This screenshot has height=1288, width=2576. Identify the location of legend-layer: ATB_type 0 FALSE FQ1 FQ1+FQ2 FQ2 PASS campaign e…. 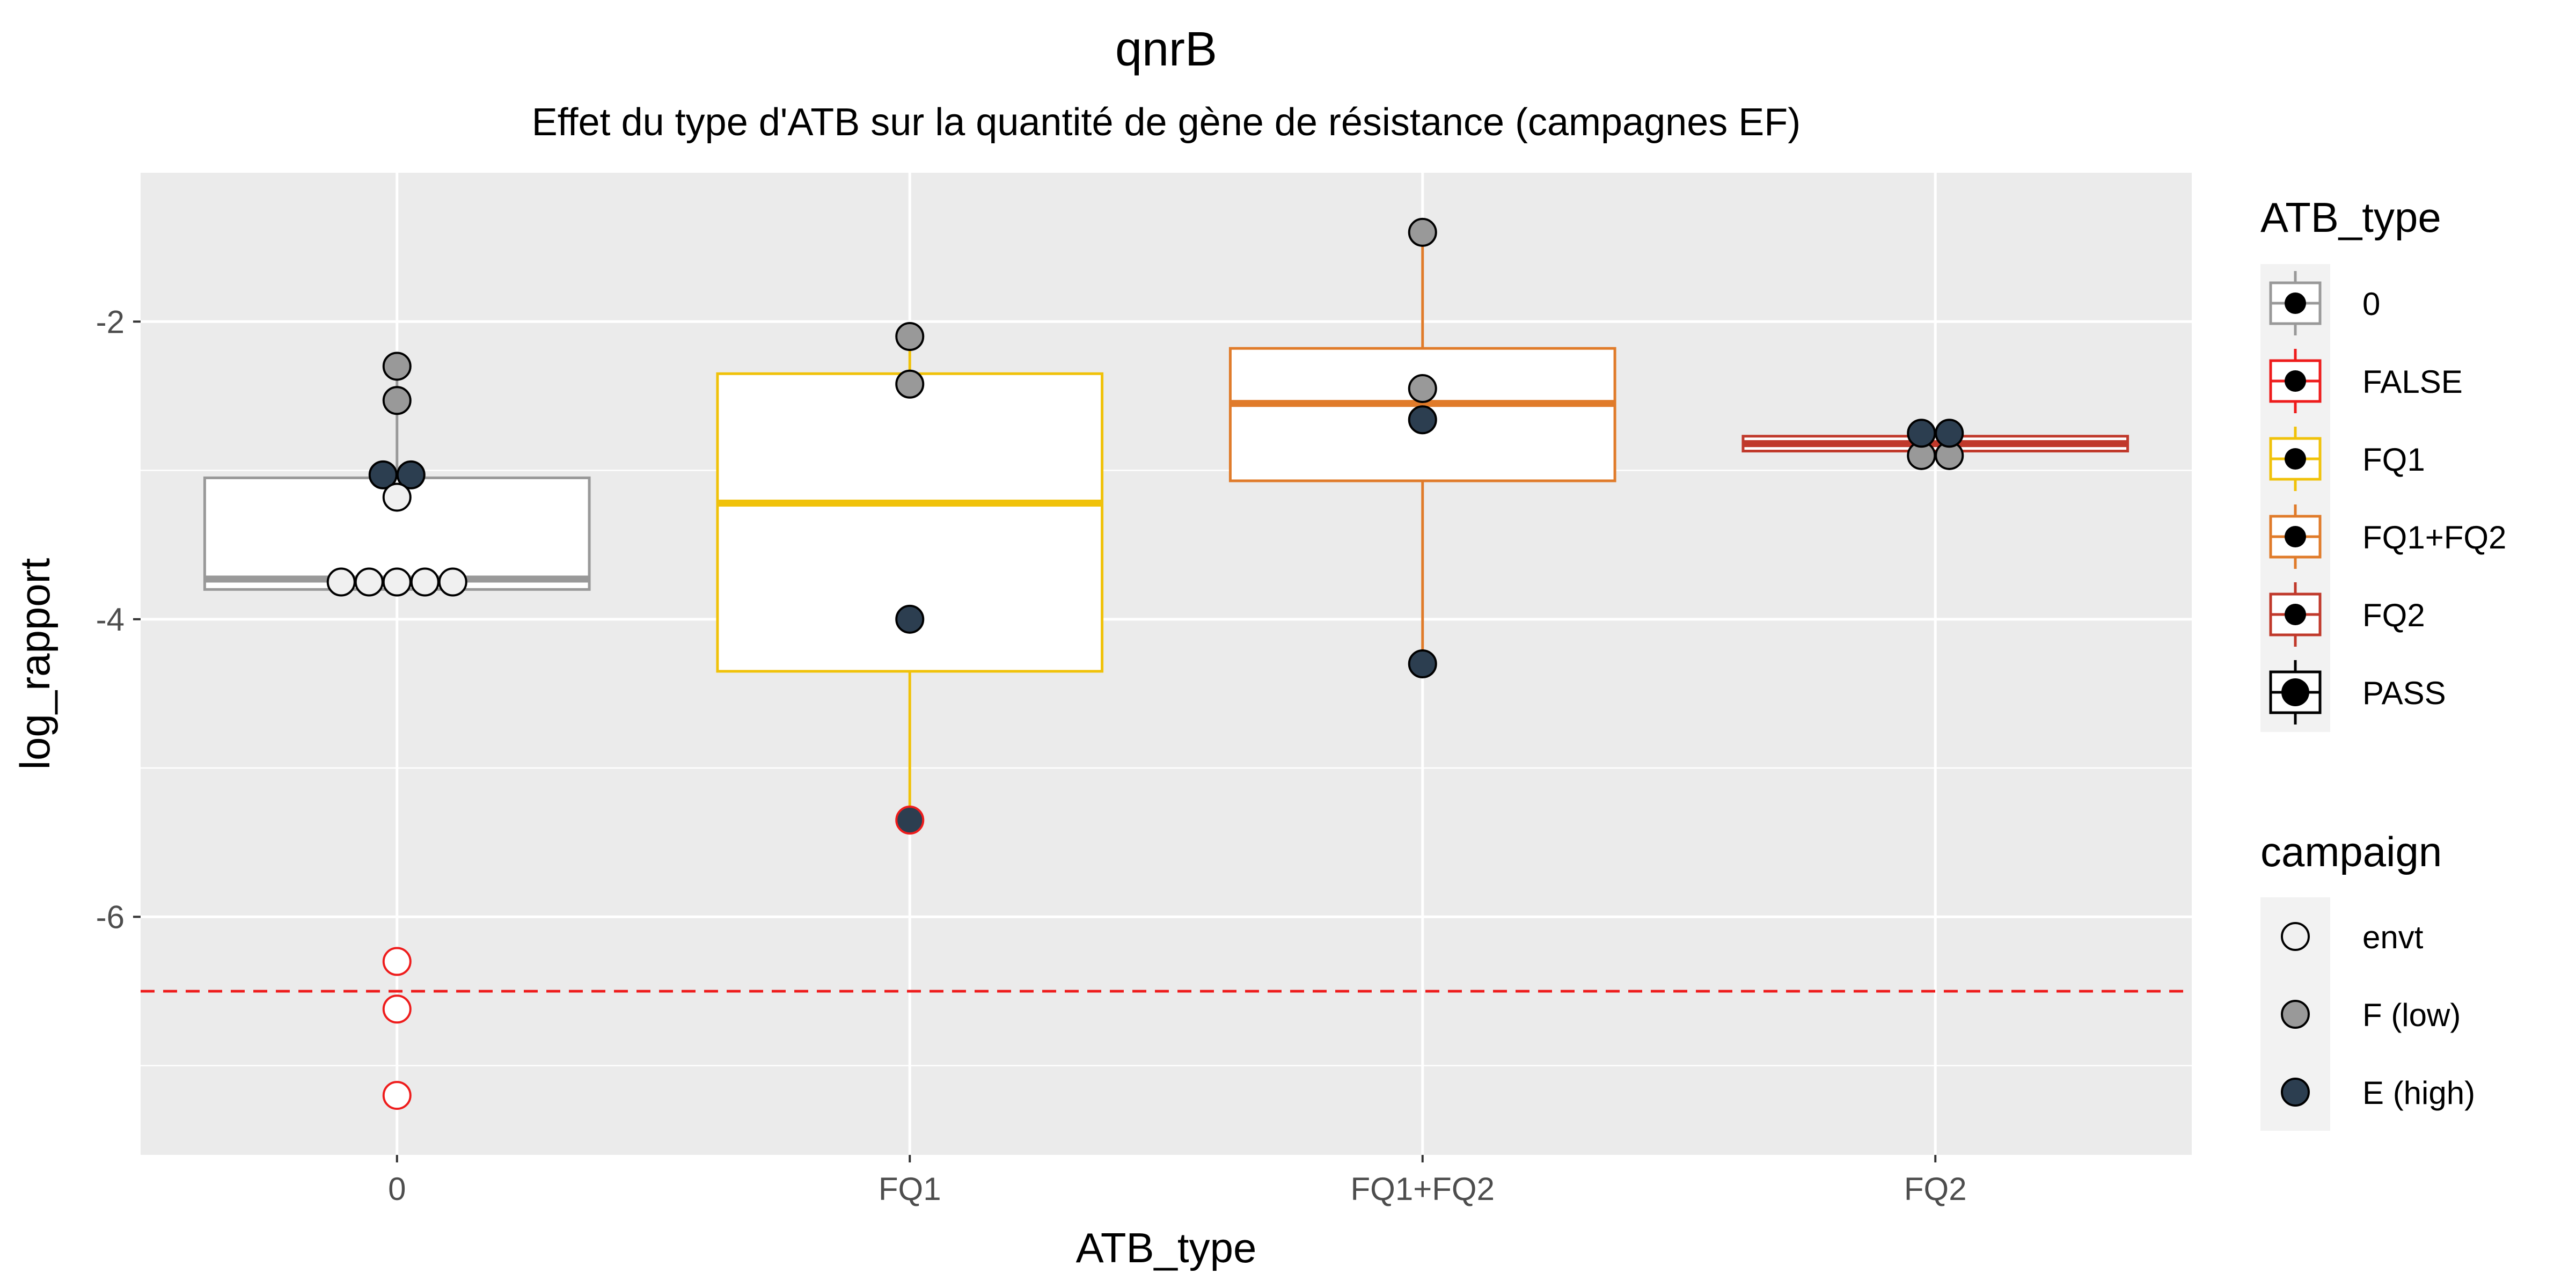
(2383, 662).